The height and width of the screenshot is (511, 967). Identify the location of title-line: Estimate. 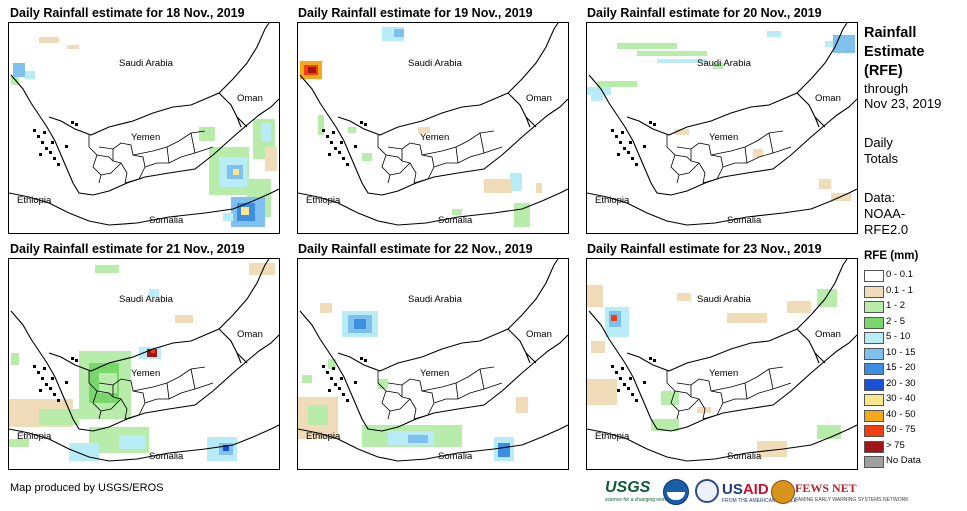
(894, 52).